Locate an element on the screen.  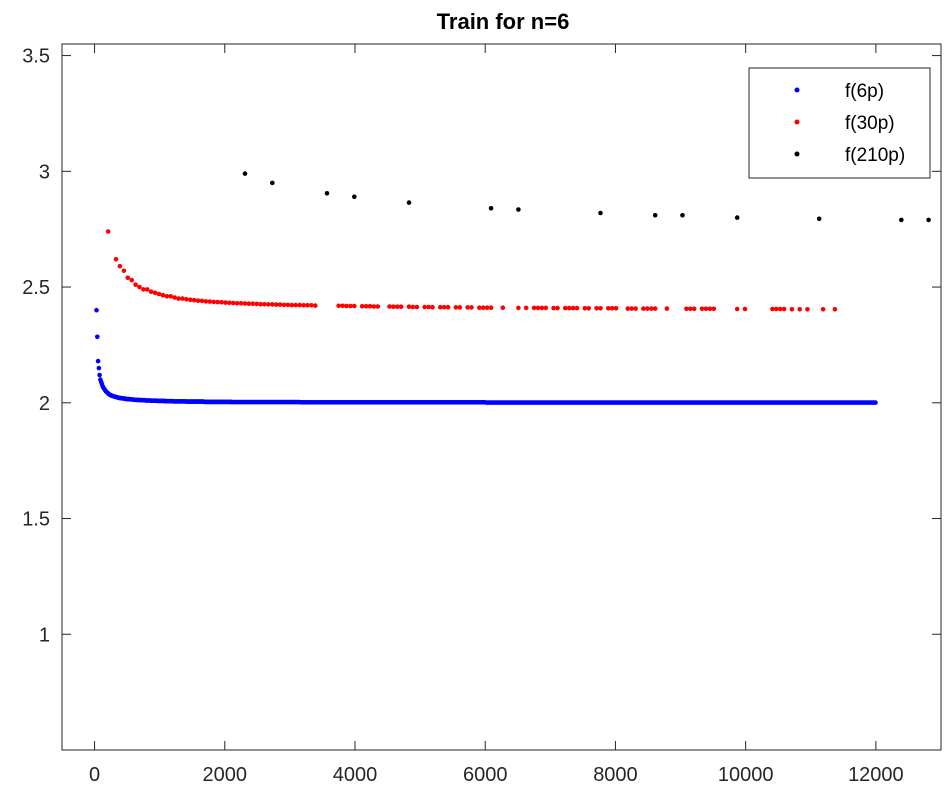
x-tick-label: 12000 is located at coordinates (876, 775).